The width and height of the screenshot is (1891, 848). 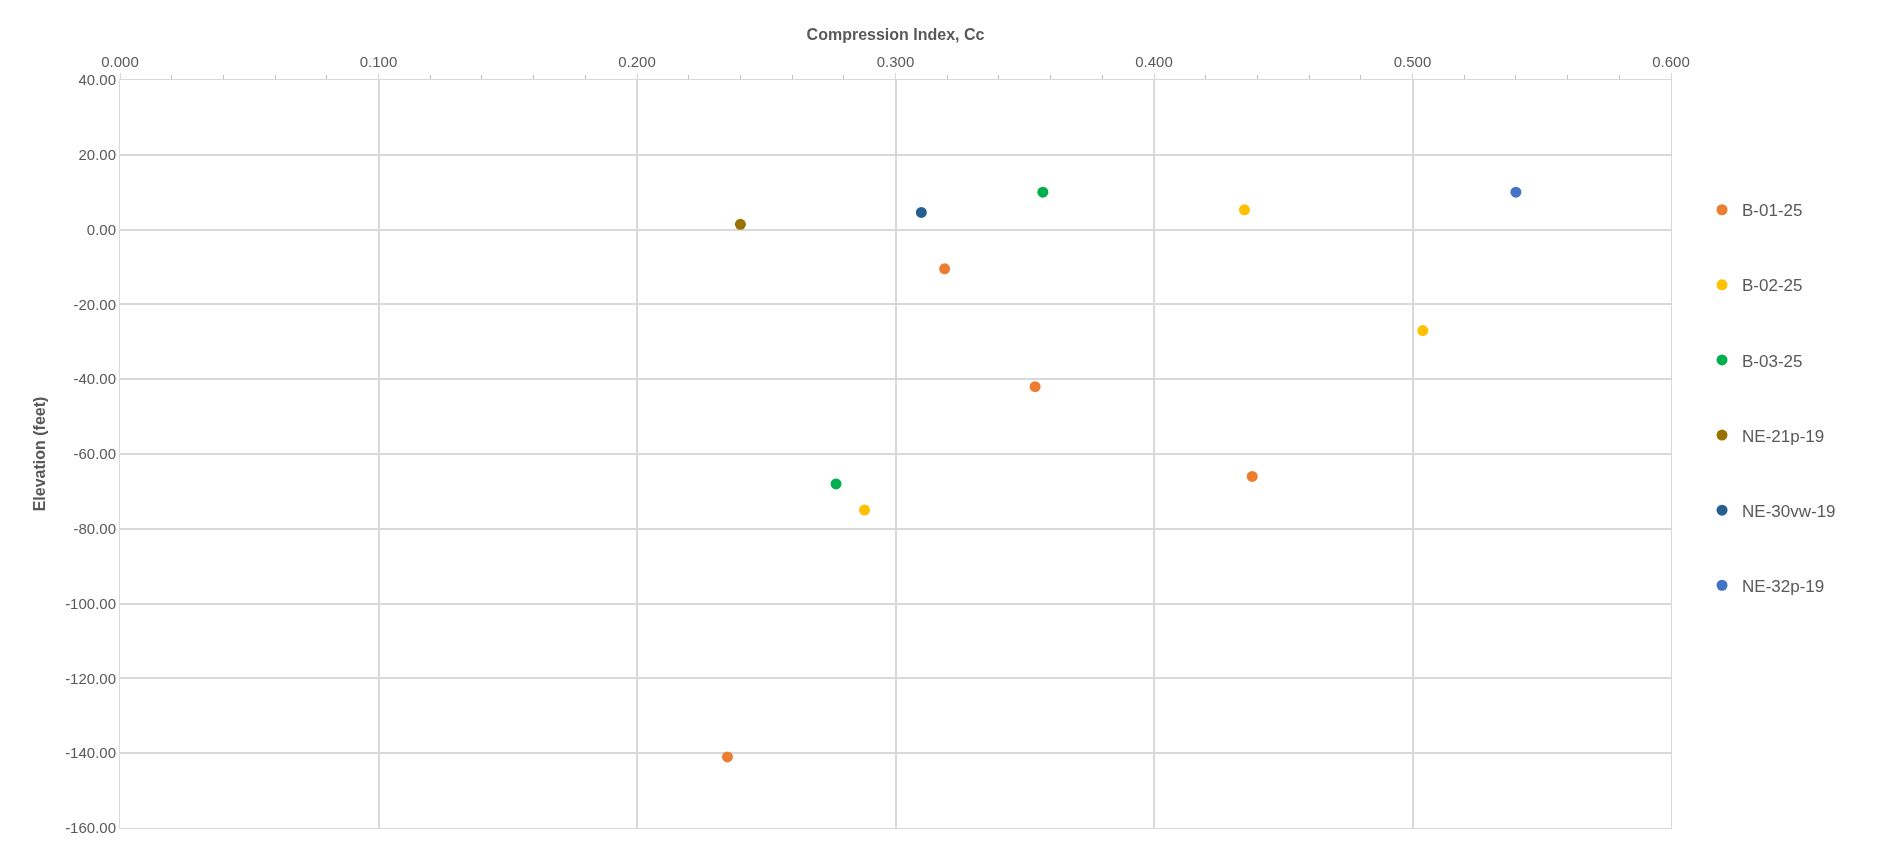 What do you see at coordinates (120, 61) in the screenshot?
I see `x-tick-label: 0.000` at bounding box center [120, 61].